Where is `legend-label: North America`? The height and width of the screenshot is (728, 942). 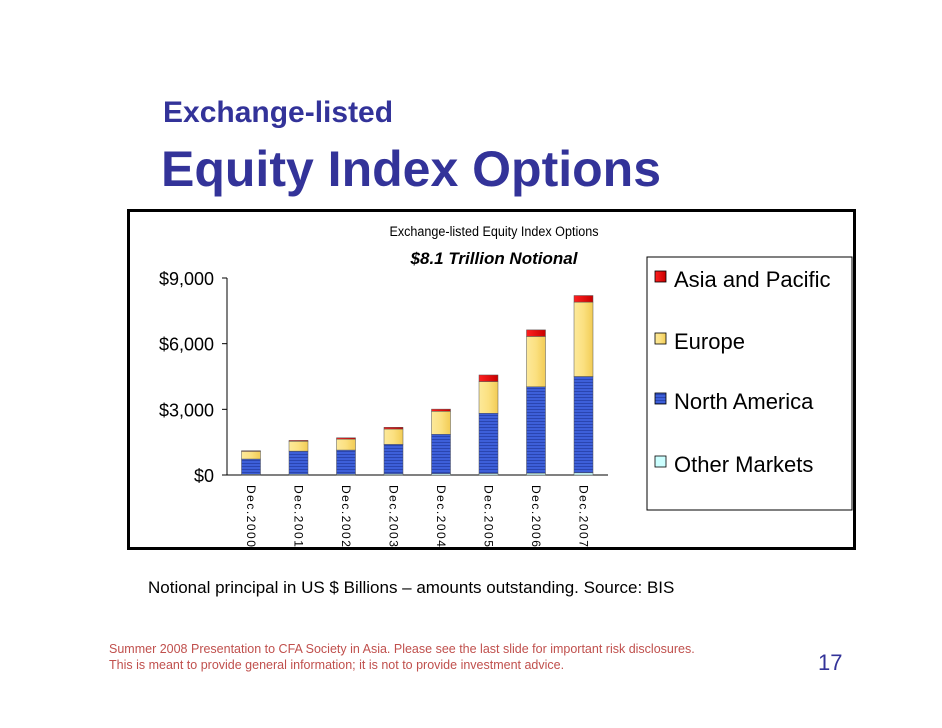 legend-label: North America is located at coordinates (744, 401).